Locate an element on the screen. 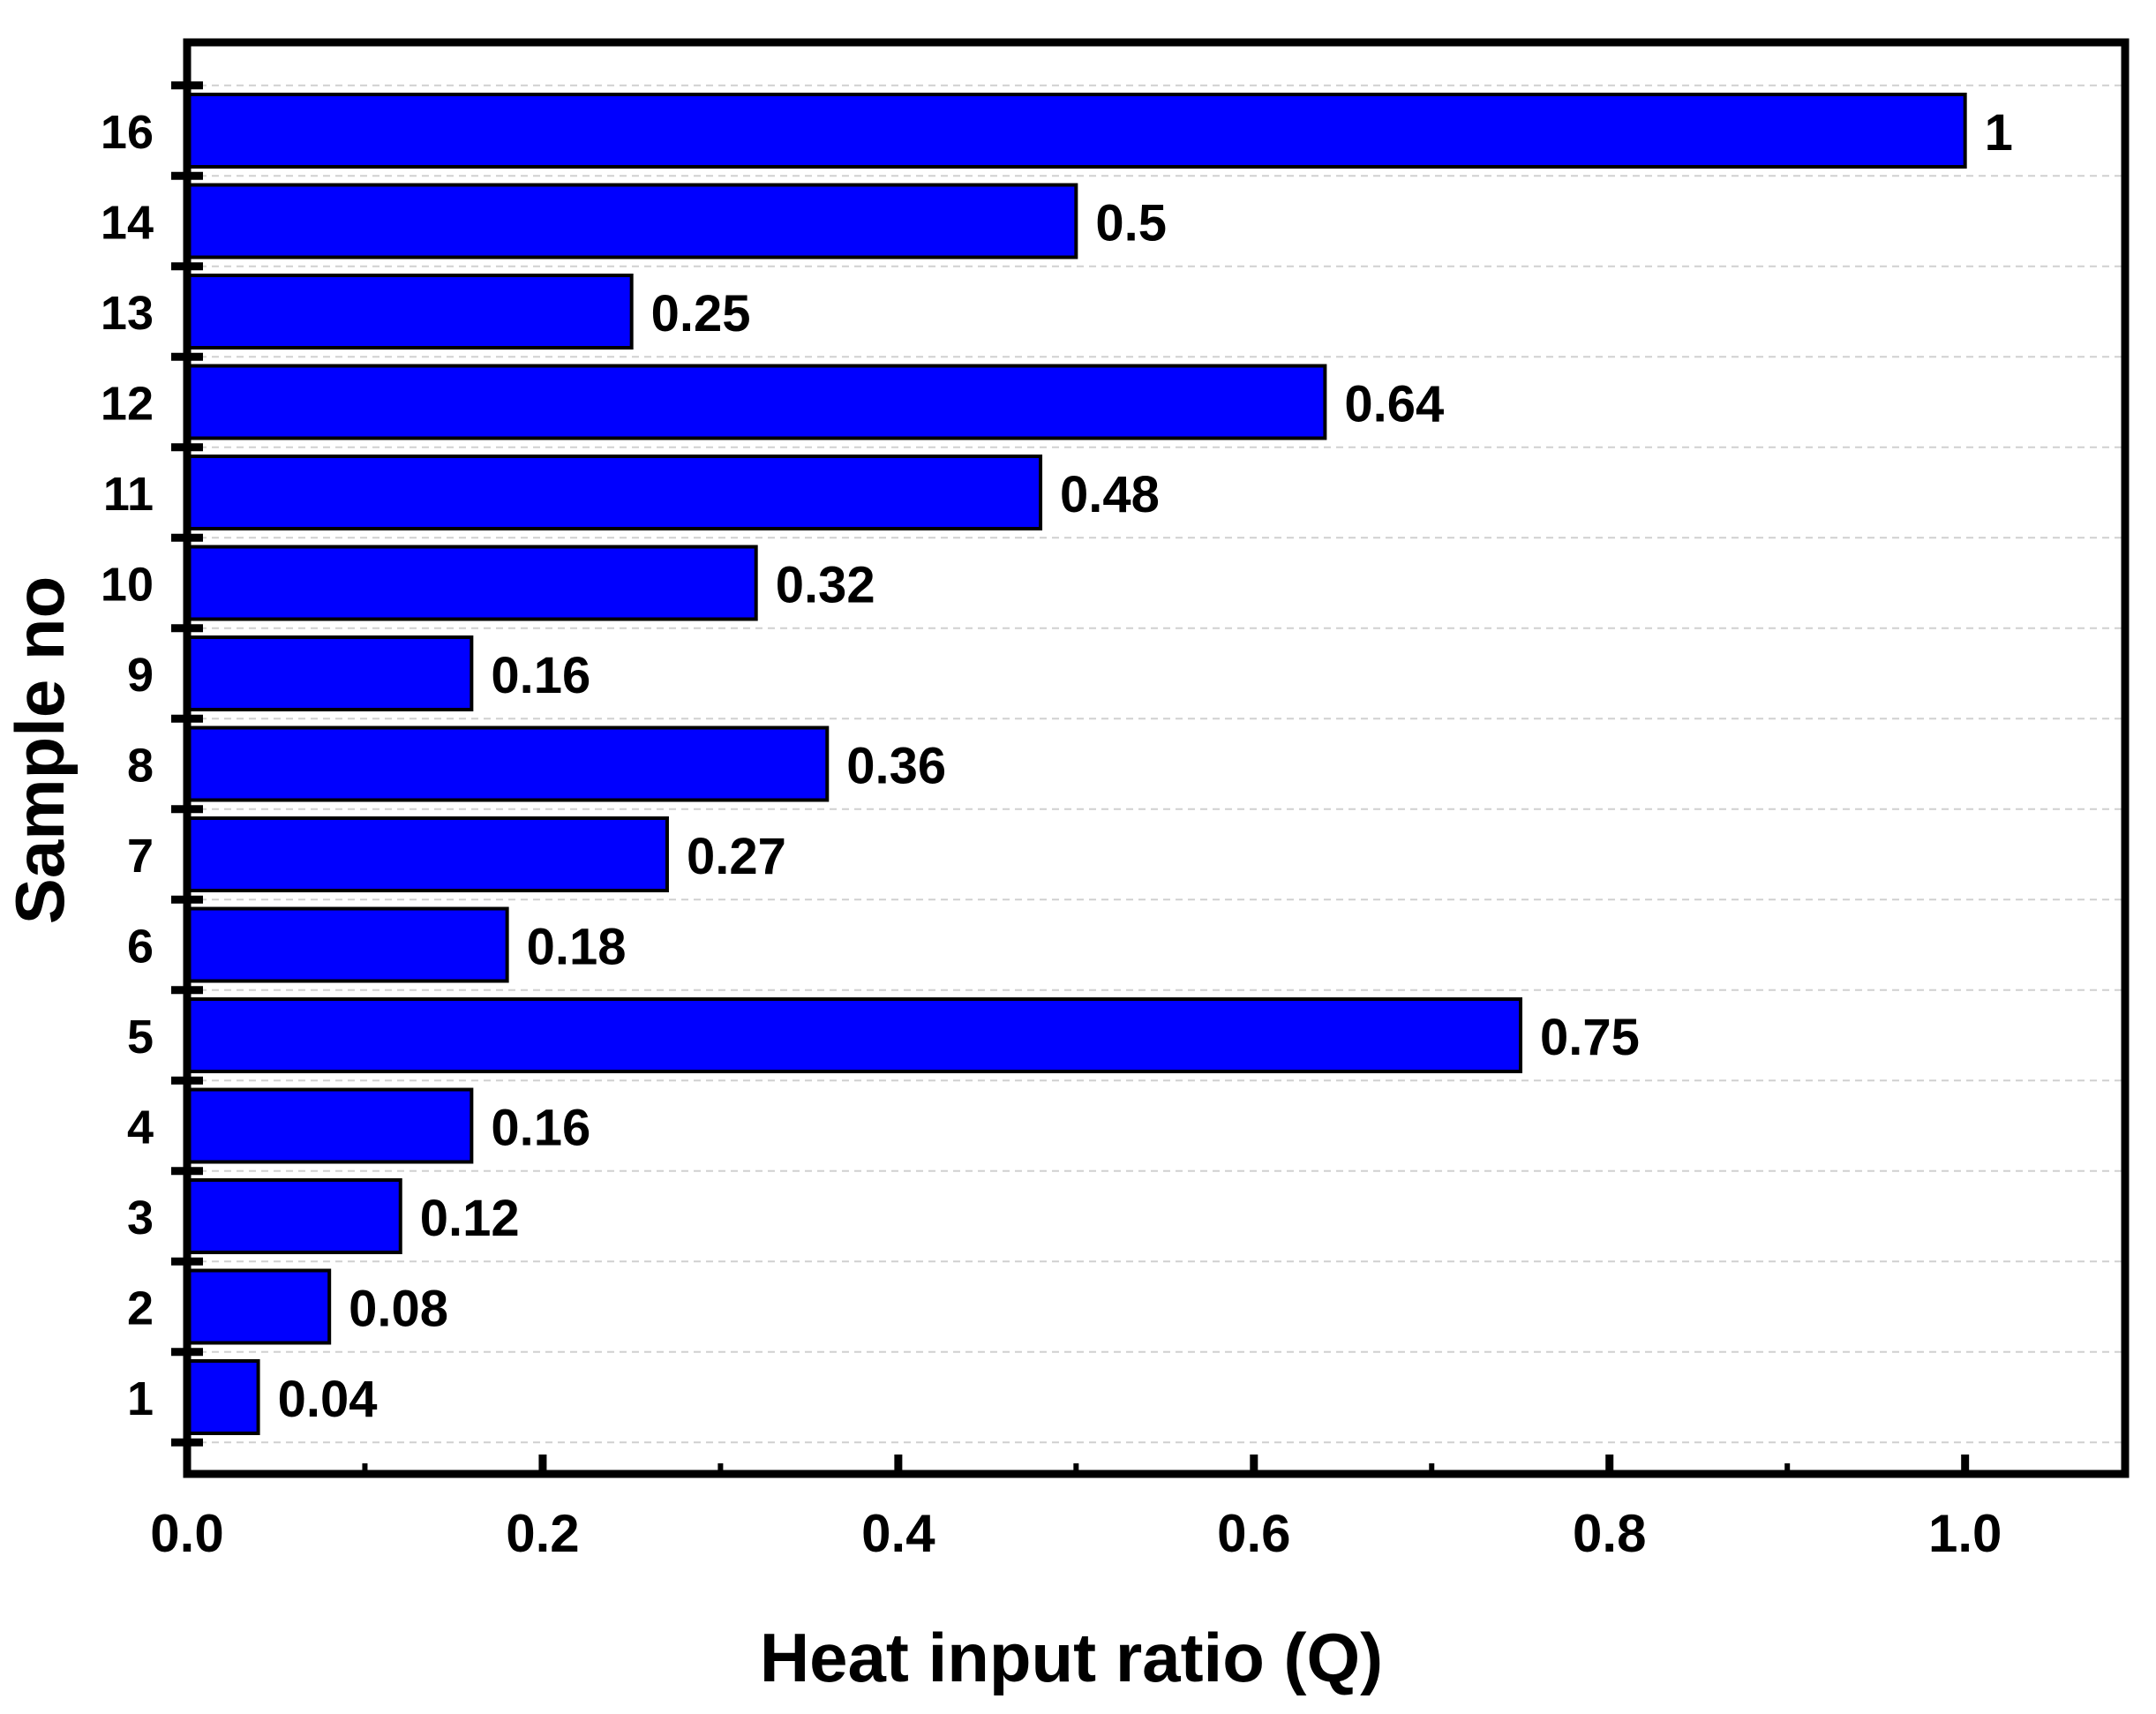 This screenshot has height=1714, width=2156. data-label-sample-9: 0.16 is located at coordinates (540, 675).